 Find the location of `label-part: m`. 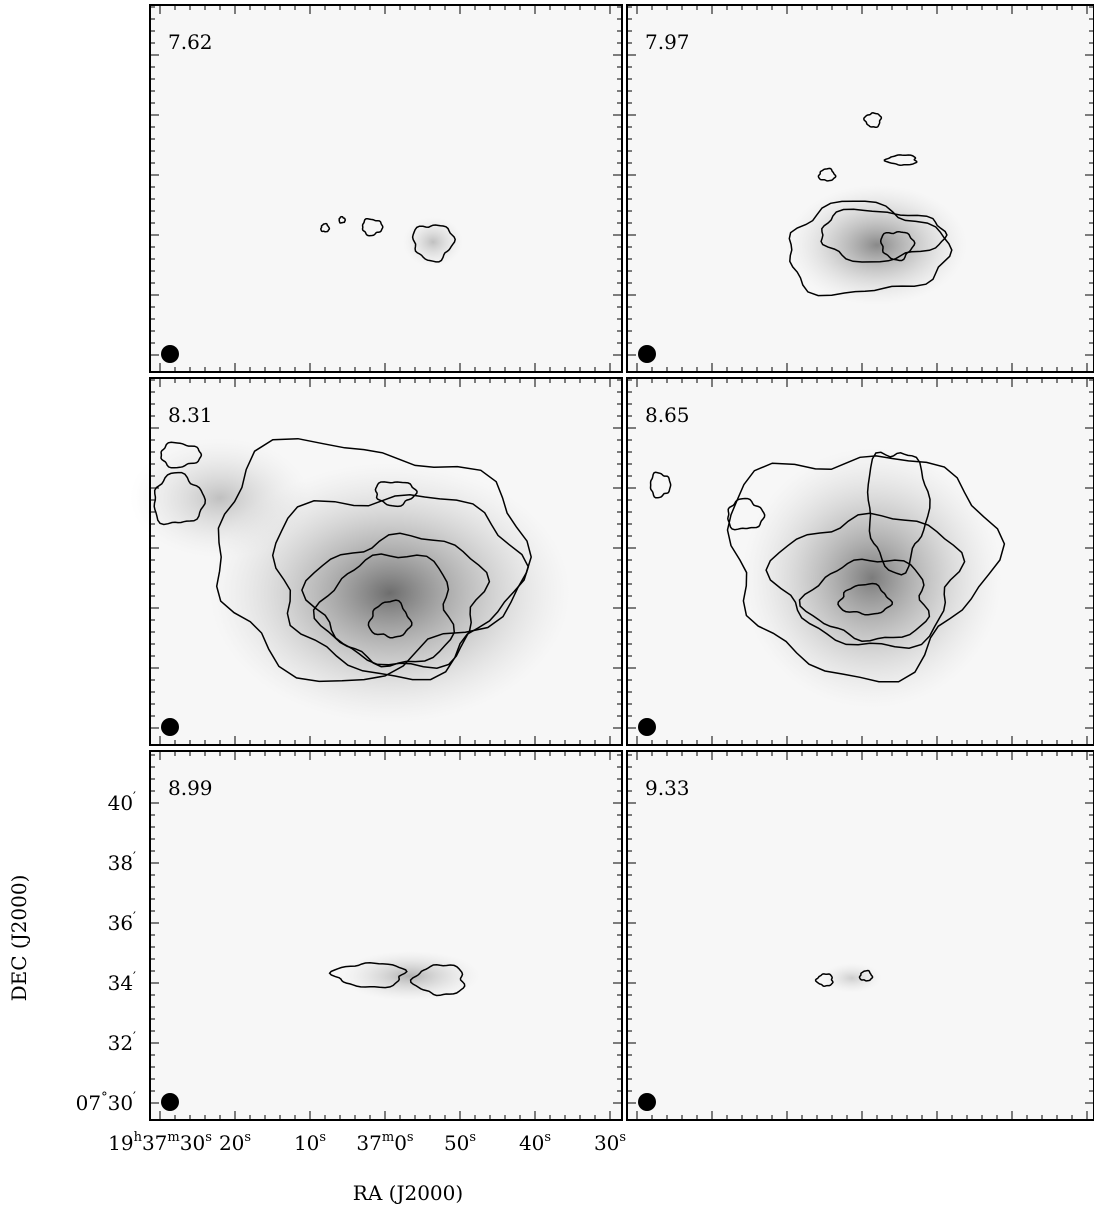

label-part: m is located at coordinates (388, 1137).